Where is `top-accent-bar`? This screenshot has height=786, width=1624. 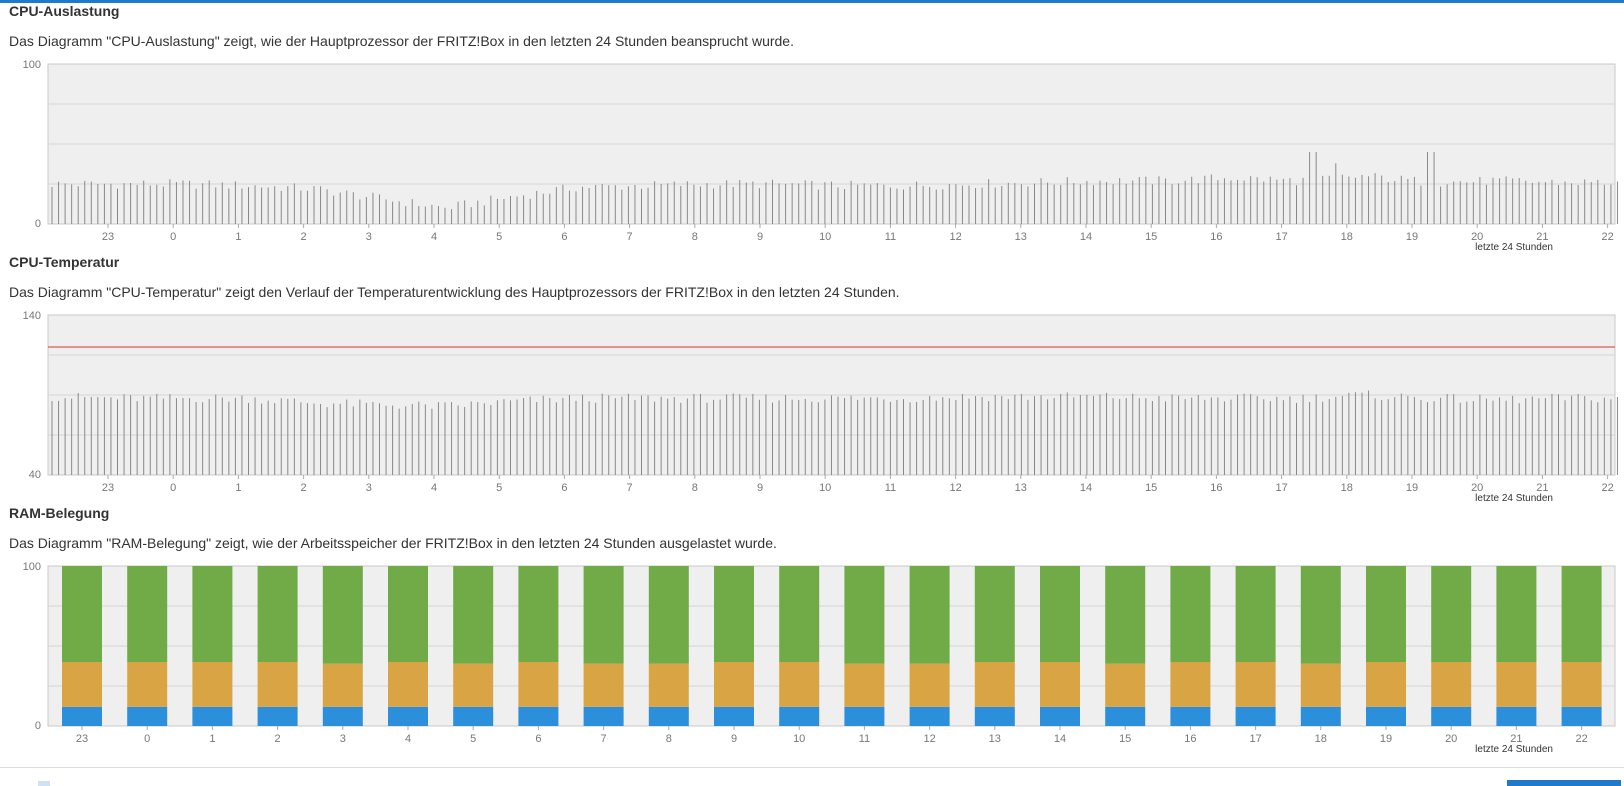
top-accent-bar is located at coordinates (812, 1).